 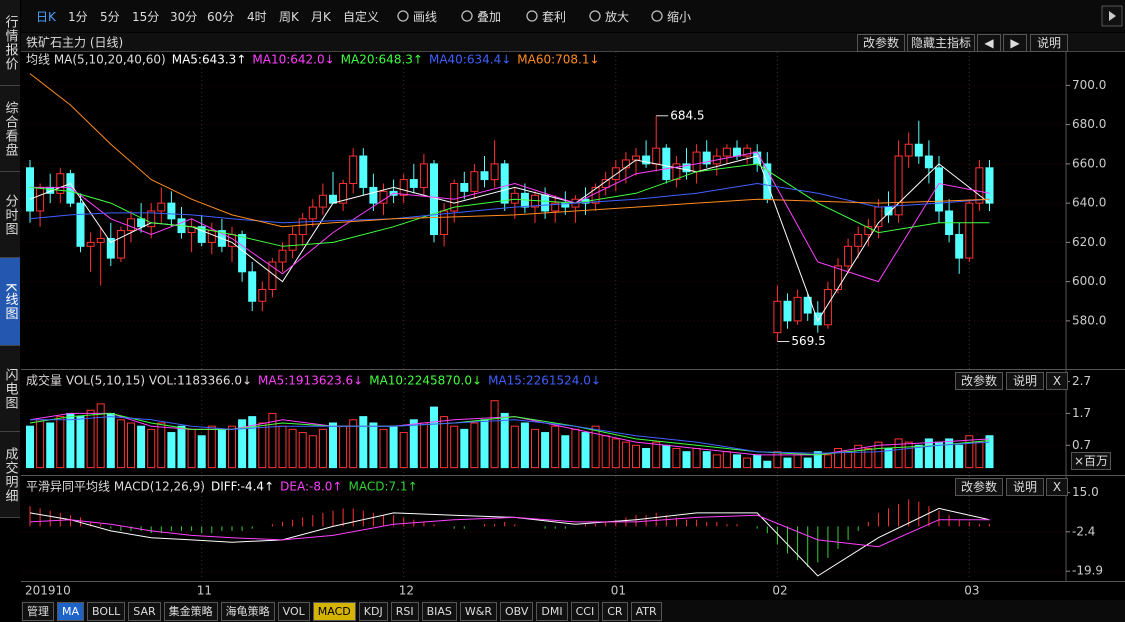 What do you see at coordinates (615, 611) in the screenshot?
I see `indicator-tab: CR` at bounding box center [615, 611].